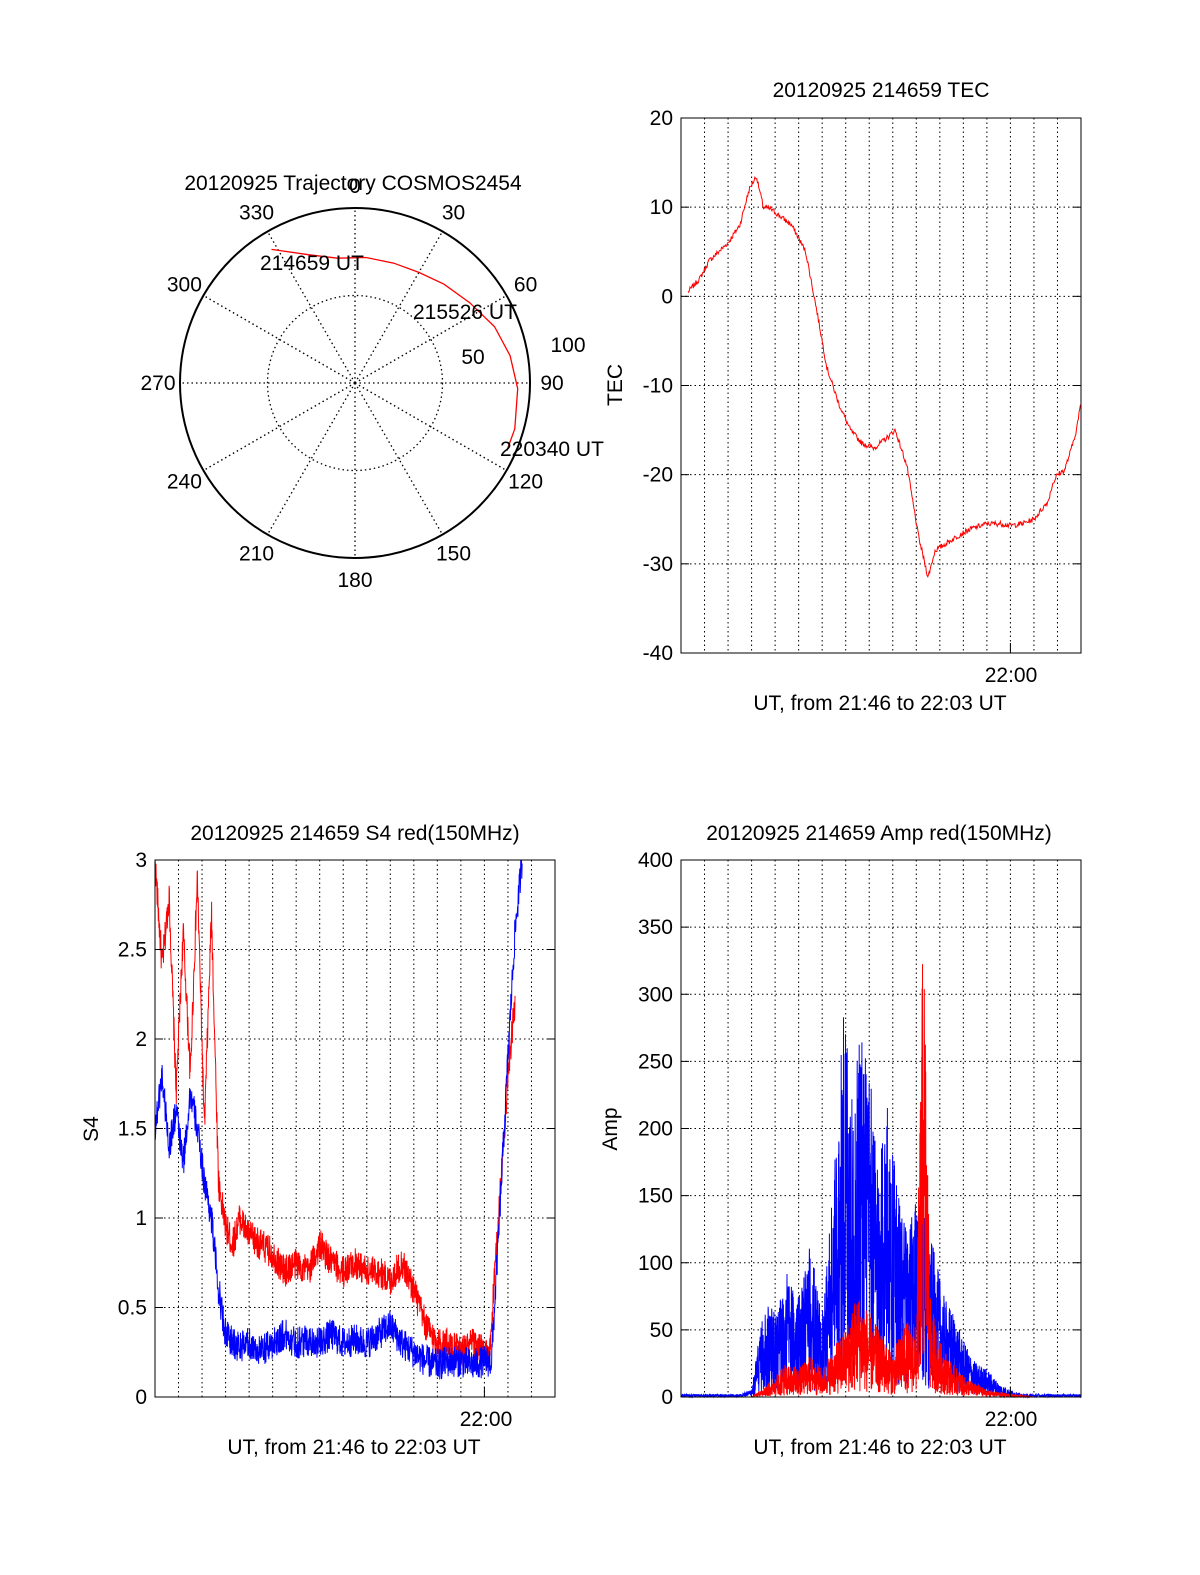 This screenshot has height=1575, width=1200. I want to click on ytick-label: 200, so click(655, 1129).